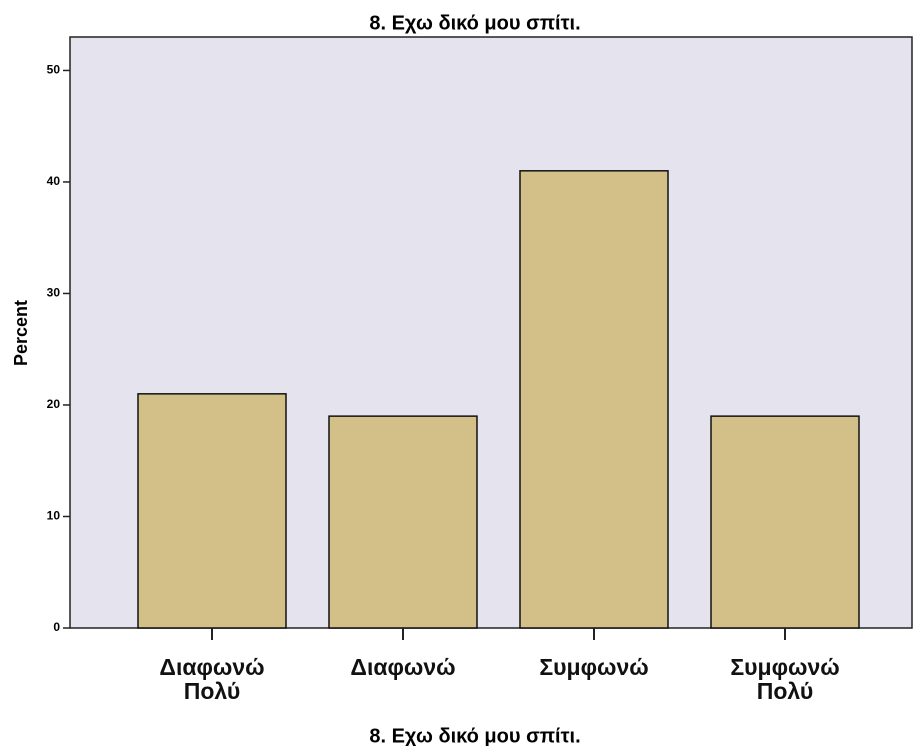 This screenshot has width=913, height=746. I want to click on y-tick-label: 20, so click(54, 404).